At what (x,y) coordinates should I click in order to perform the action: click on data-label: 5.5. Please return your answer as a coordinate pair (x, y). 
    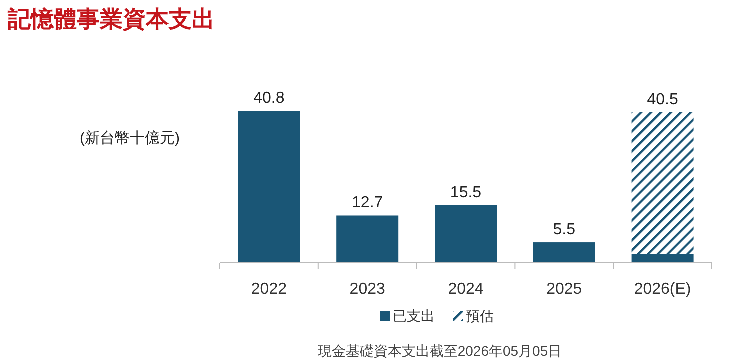
    Looking at the image, I should click on (564, 230).